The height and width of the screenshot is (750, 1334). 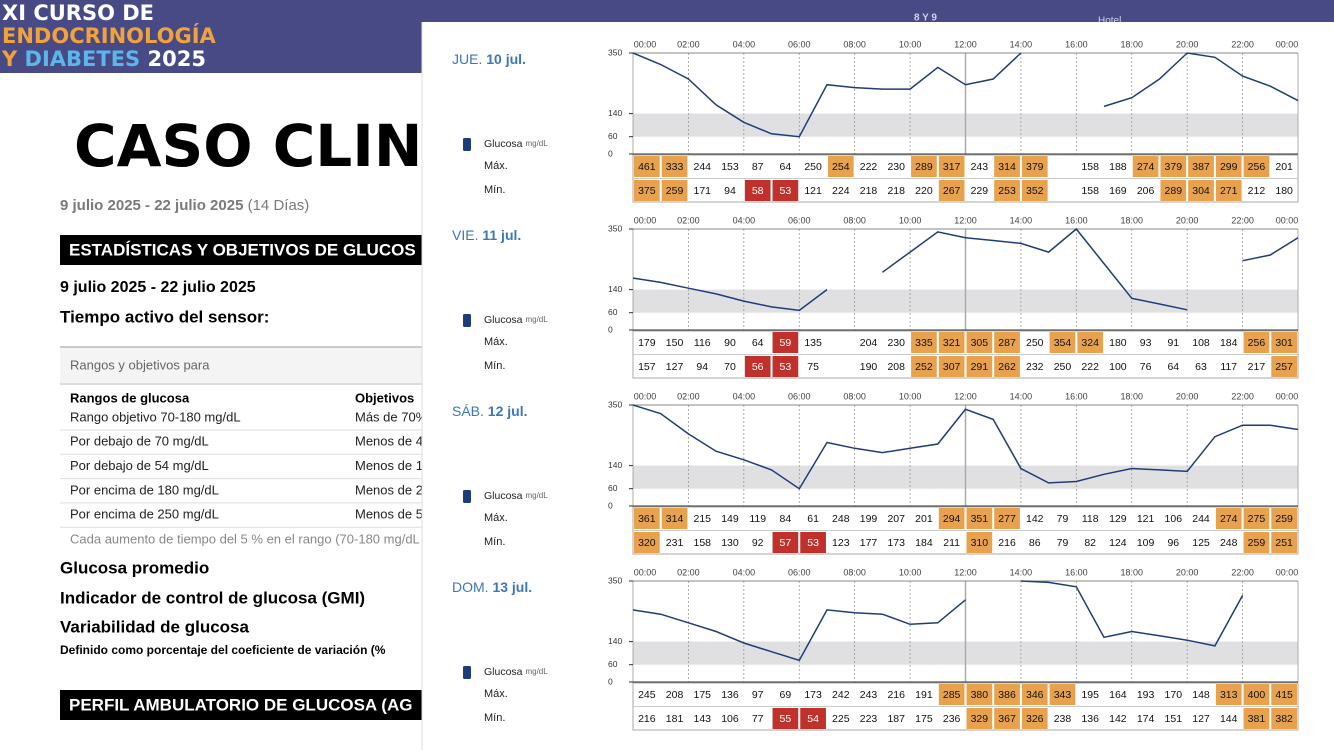 What do you see at coordinates (467, 672) in the screenshot?
I see `phone-icon` at bounding box center [467, 672].